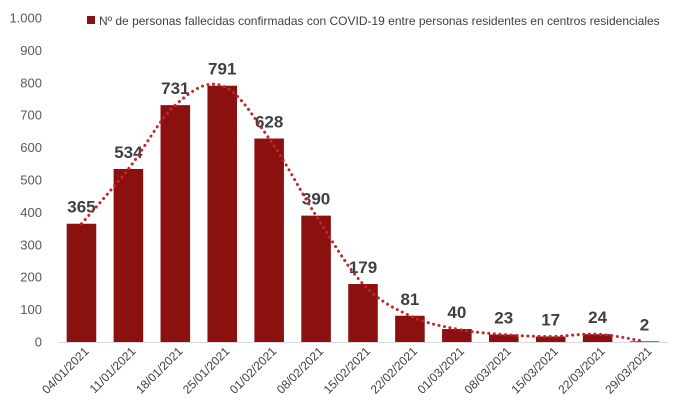 This screenshot has width=680, height=417. What do you see at coordinates (628, 370) in the screenshot?
I see `x-tick-label: 29/03/2021` at bounding box center [628, 370].